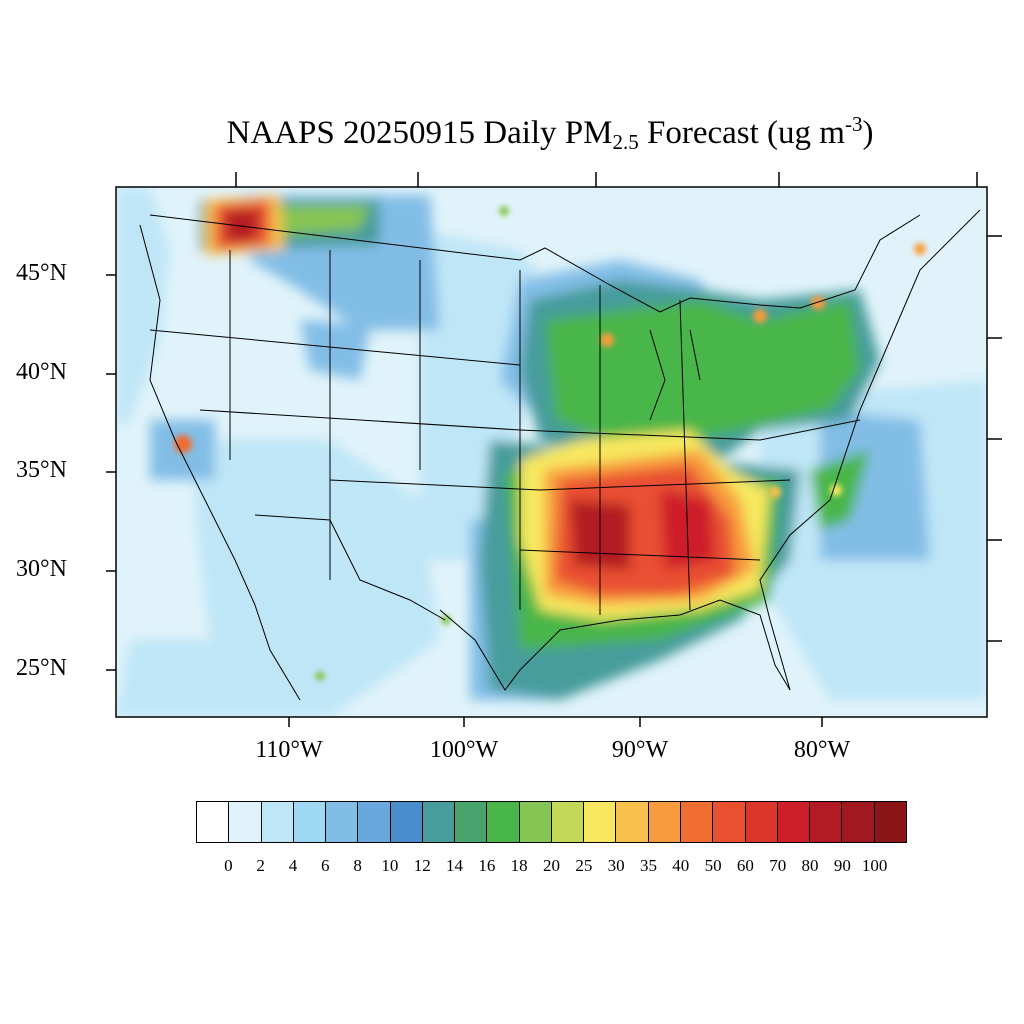 The image size is (1024, 1024). Describe the element at coordinates (810, 865) in the screenshot. I see `colorbar-label: 80` at that location.